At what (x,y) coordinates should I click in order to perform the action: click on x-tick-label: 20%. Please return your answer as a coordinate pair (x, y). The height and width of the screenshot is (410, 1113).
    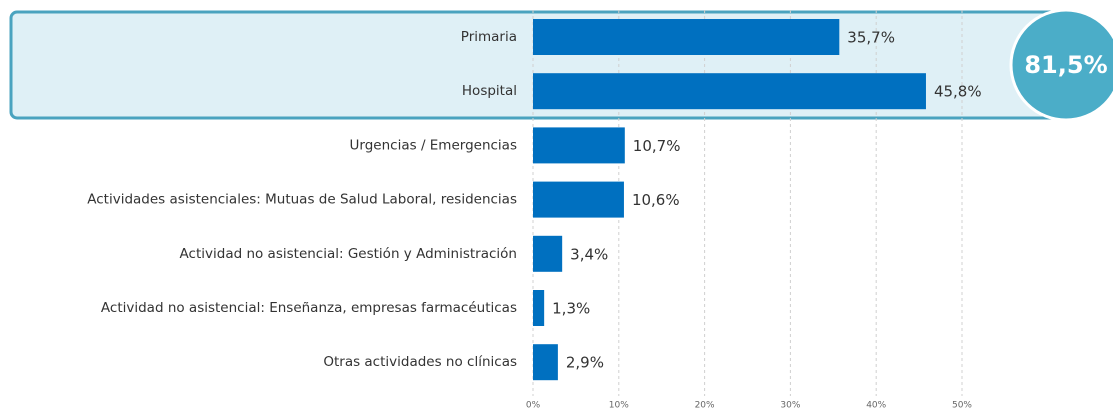
    Looking at the image, I should click on (705, 405).